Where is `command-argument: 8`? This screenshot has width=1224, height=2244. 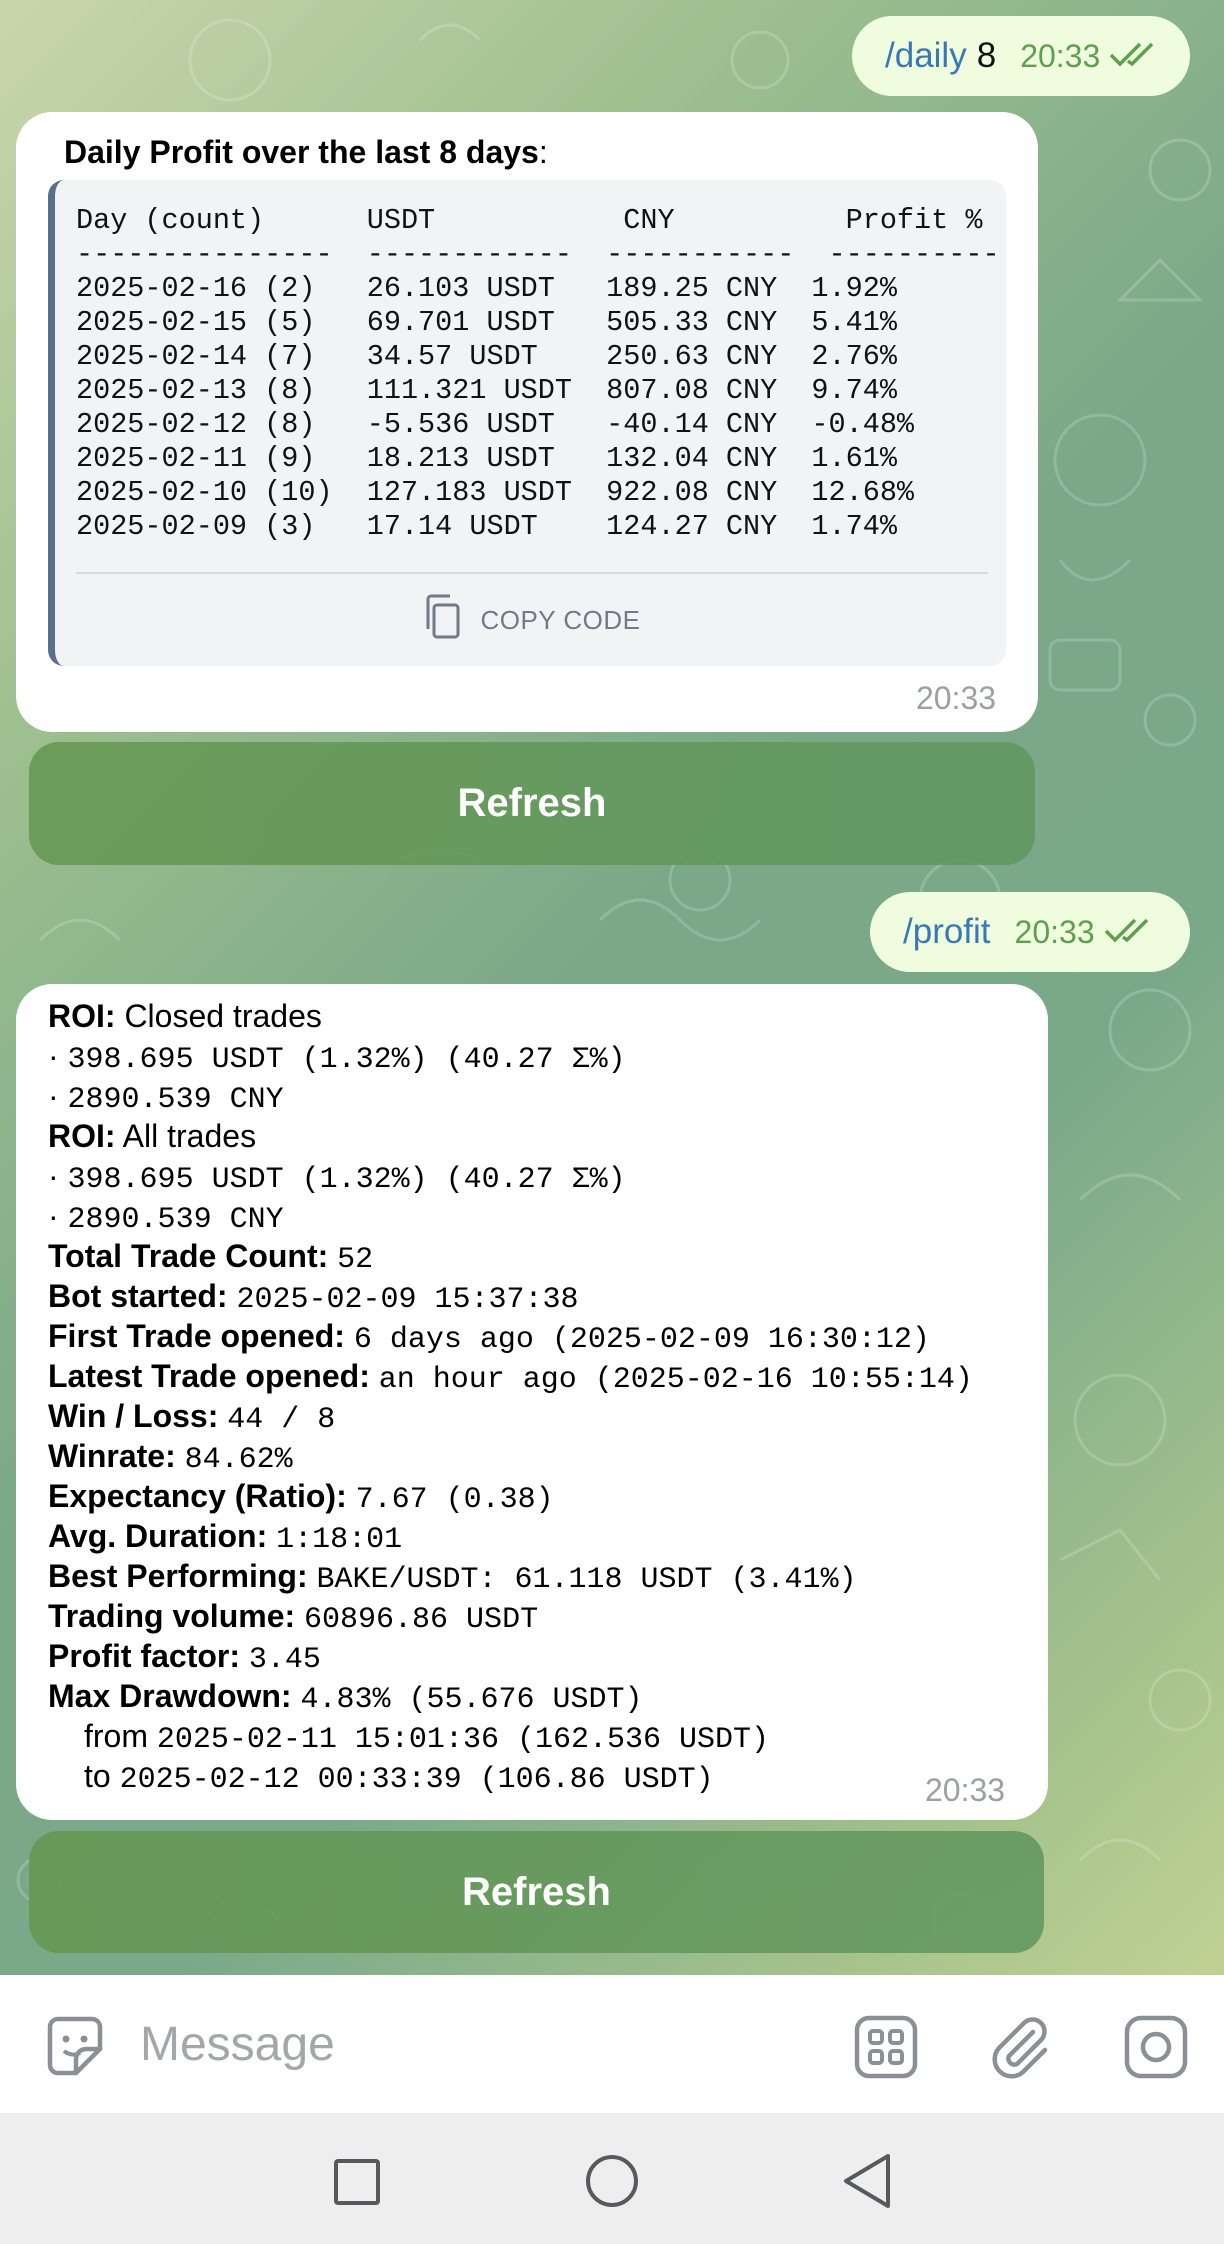
command-argument: 8 is located at coordinates (986, 55).